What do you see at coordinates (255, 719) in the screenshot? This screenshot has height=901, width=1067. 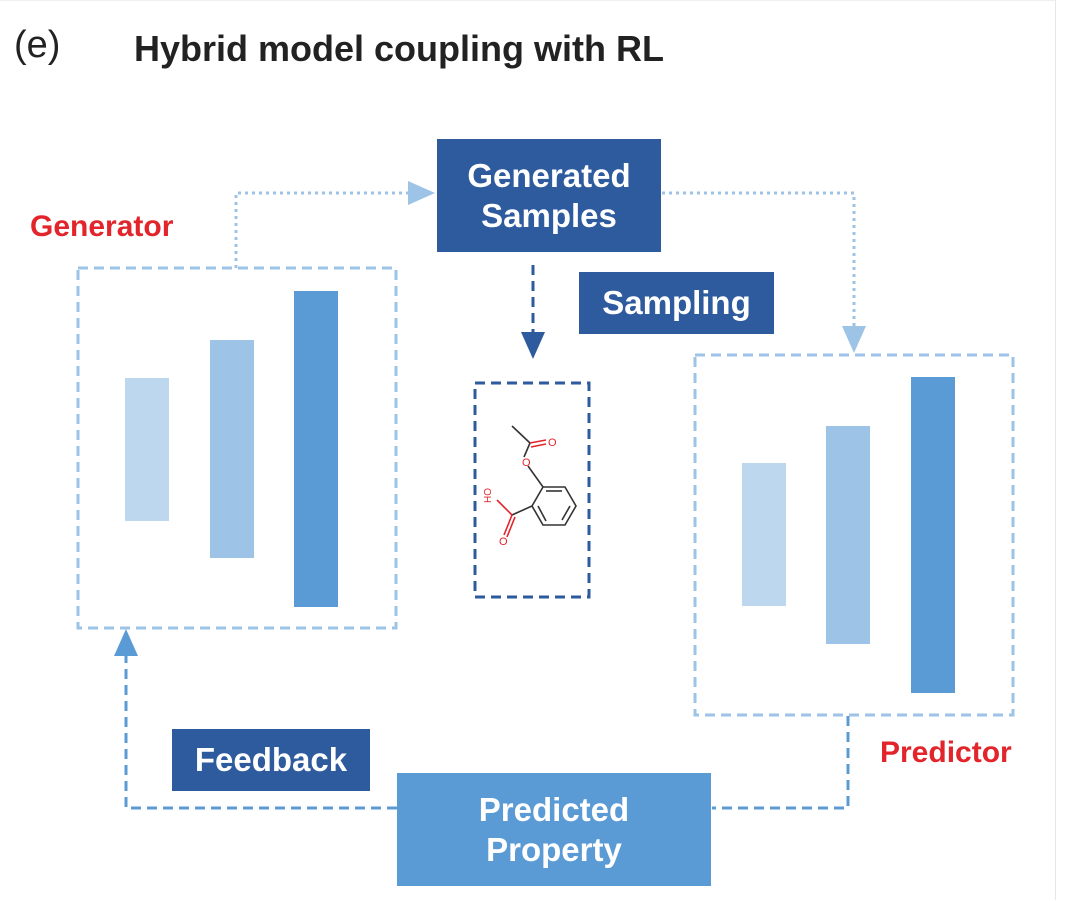 I see `feedback-arrow` at bounding box center [255, 719].